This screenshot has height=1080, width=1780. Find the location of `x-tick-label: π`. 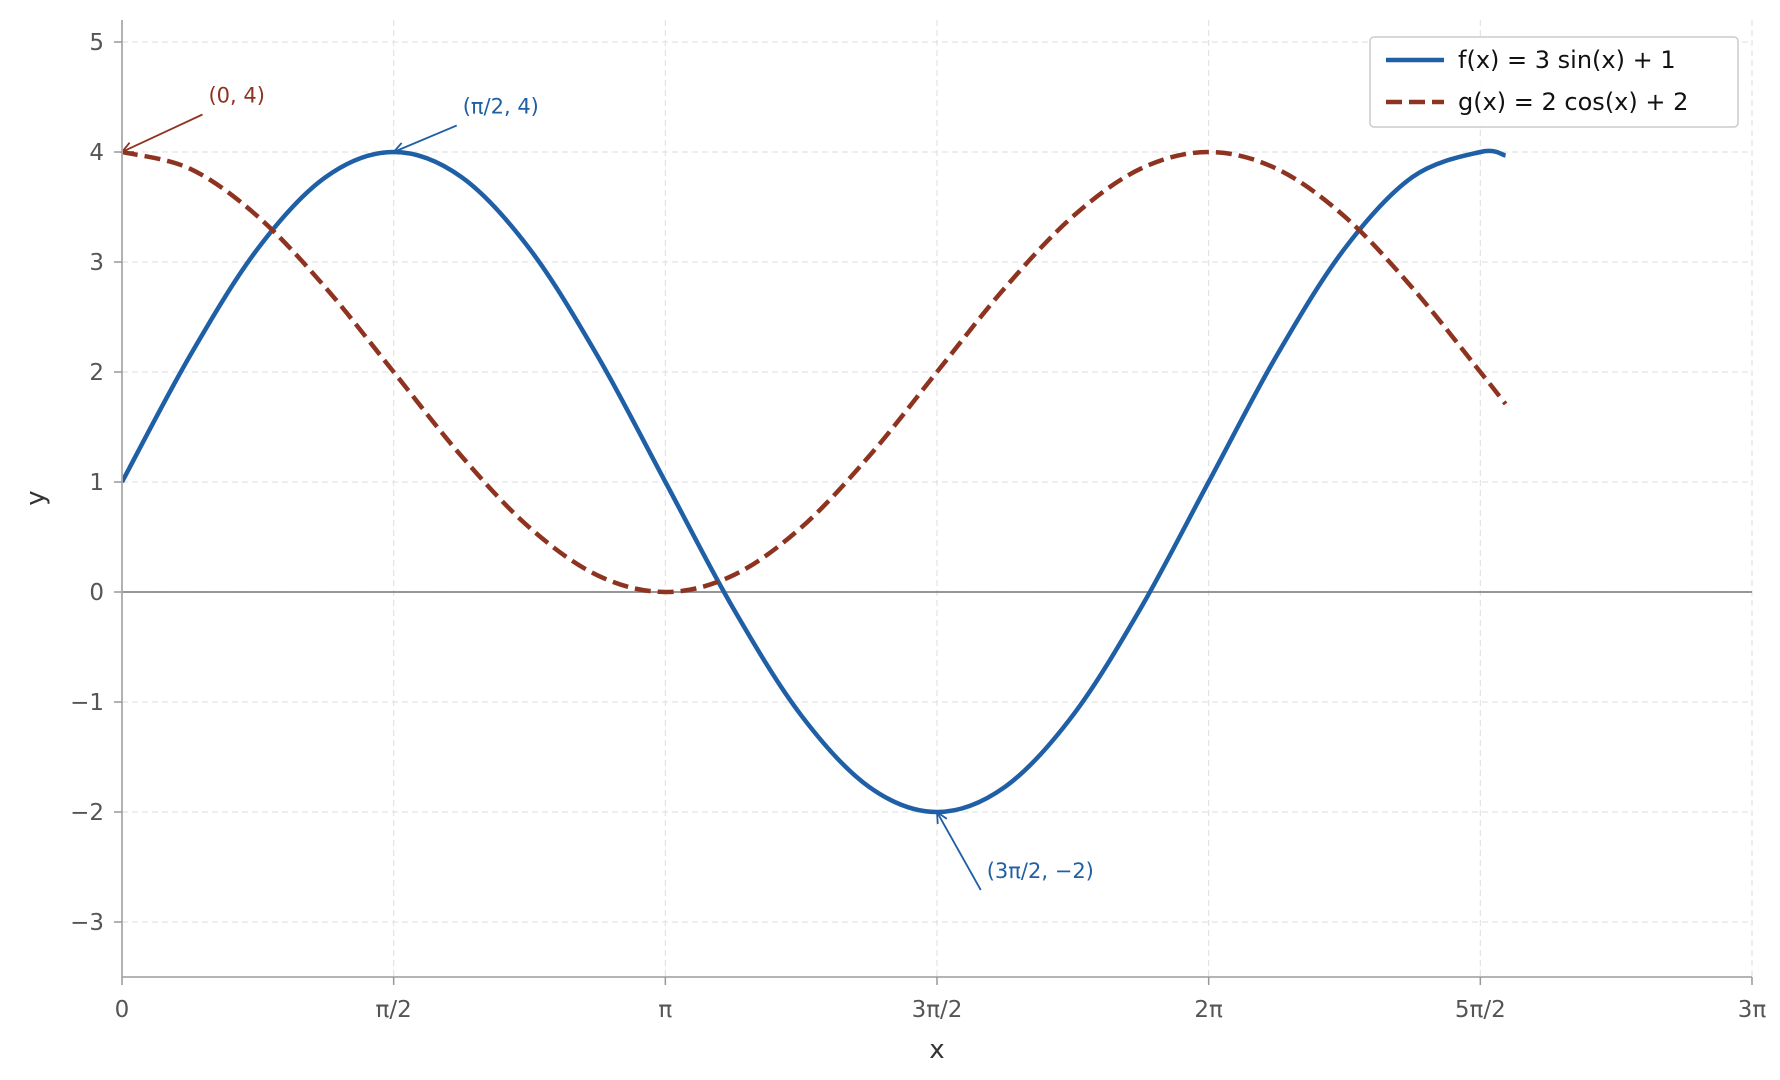

x-tick-label: π is located at coordinates (665, 1010).